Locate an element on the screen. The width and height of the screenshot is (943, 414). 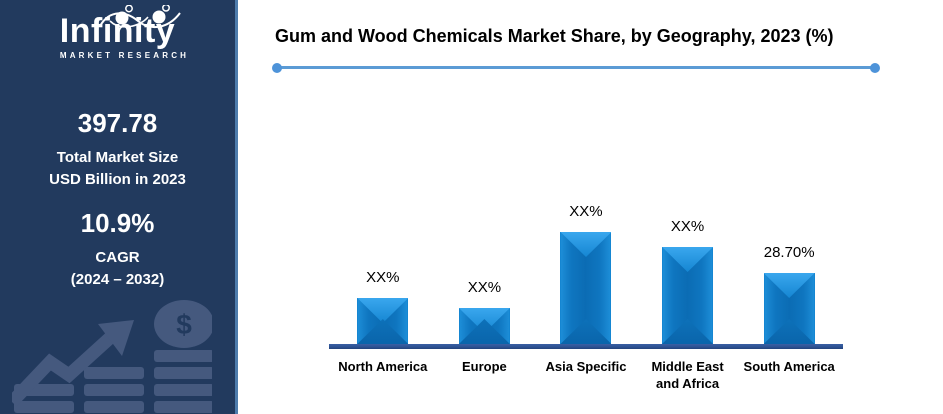
brand-tagline: MARKET RESEARCH is located at coordinates (124, 55).